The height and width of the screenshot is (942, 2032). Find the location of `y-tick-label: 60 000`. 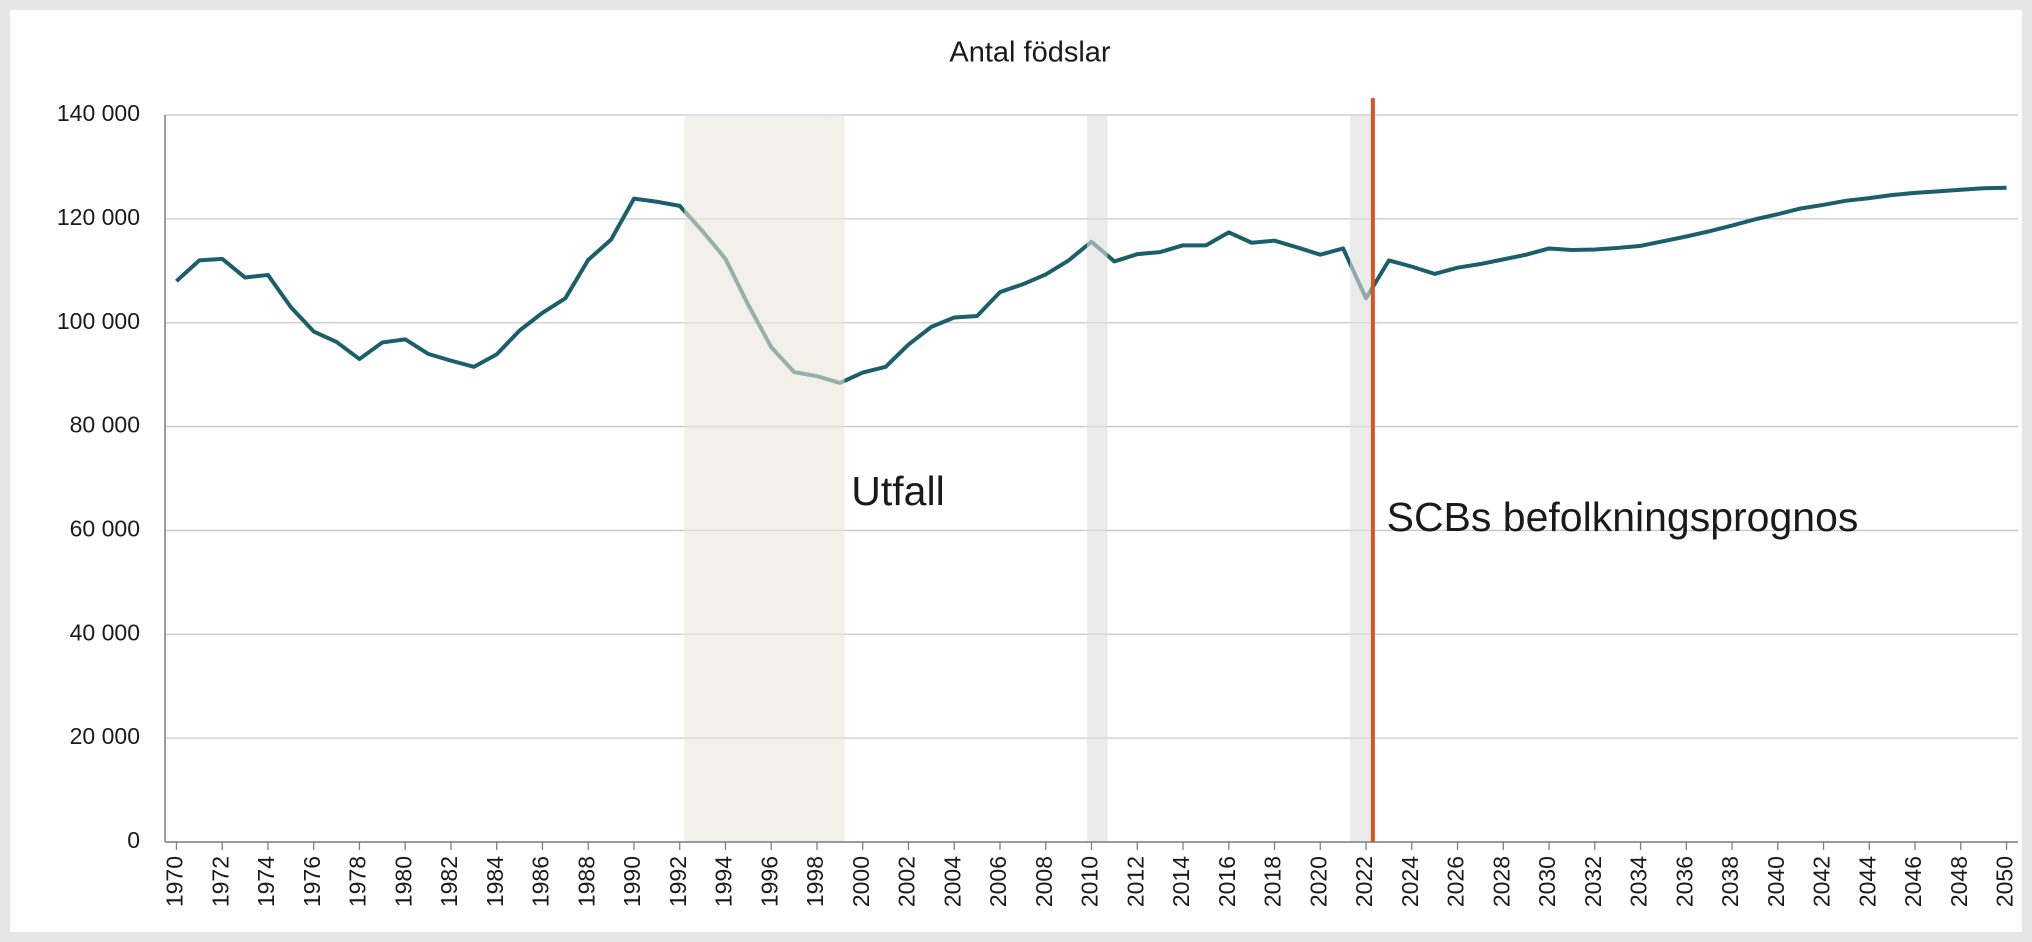

y-tick-label: 60 000 is located at coordinates (105, 529).